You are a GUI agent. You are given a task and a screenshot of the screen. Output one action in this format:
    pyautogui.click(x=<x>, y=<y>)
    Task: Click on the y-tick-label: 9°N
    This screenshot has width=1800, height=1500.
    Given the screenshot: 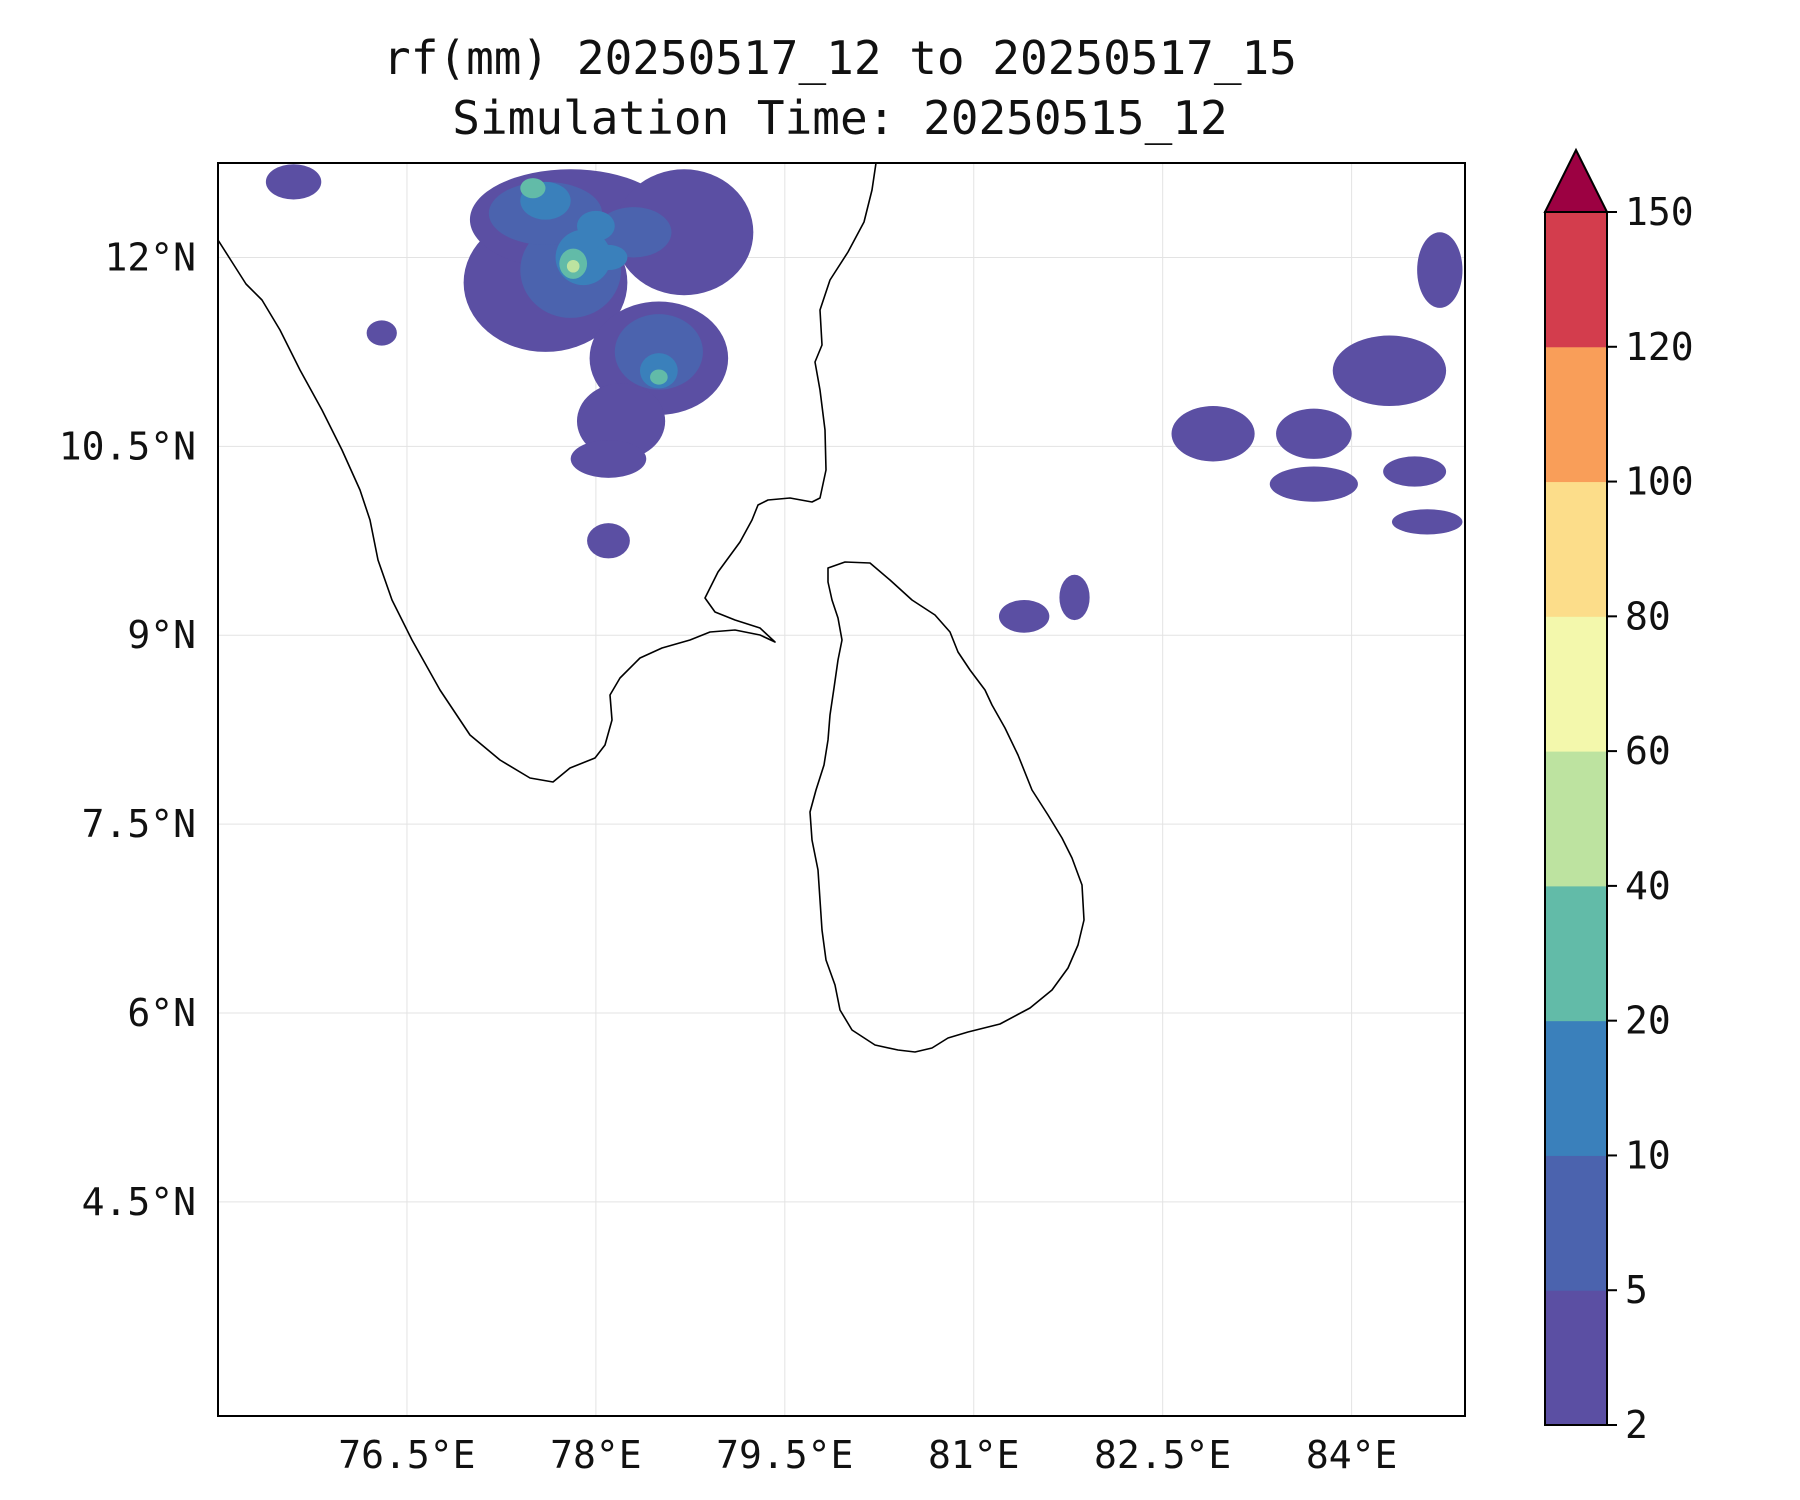 What is the action you would take?
    pyautogui.click(x=161, y=635)
    